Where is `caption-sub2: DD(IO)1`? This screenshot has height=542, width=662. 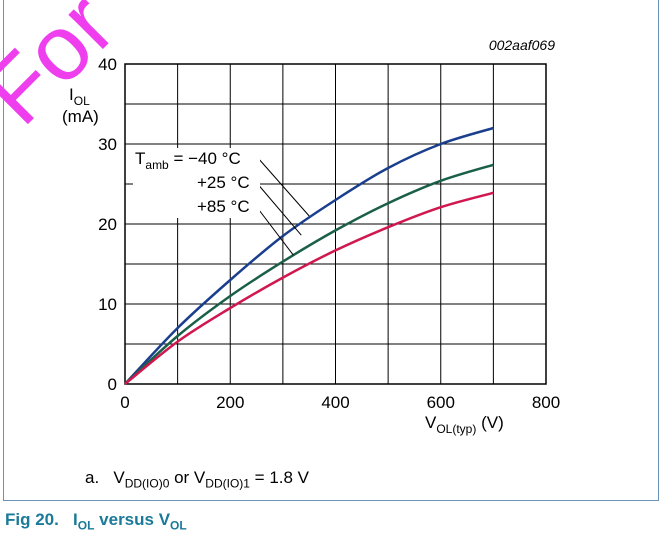
caption-sub2: DD(IO)1 is located at coordinates (227, 483).